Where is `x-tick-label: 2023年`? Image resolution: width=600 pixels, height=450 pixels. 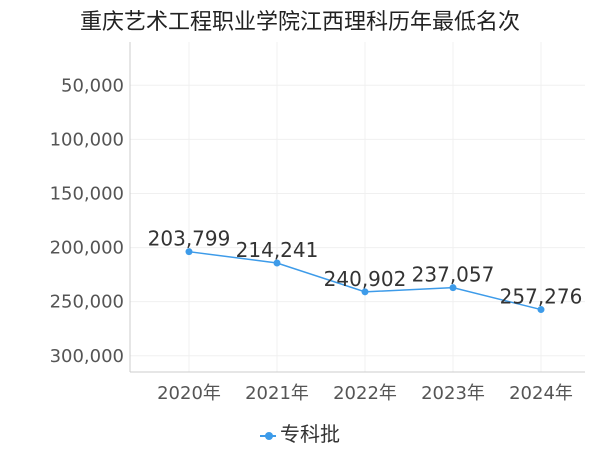 x-tick-label: 2023年 is located at coordinates (453, 393).